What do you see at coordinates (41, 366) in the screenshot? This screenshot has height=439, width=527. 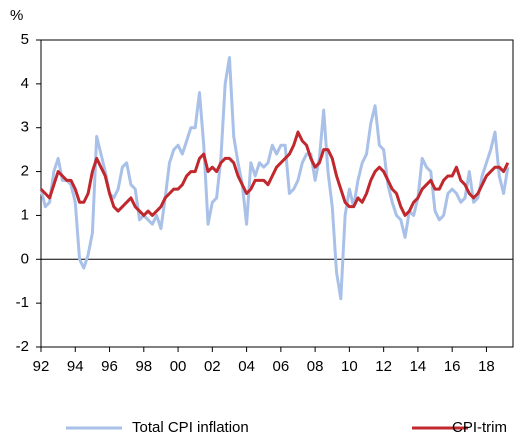 I see `x-tick-label: 92` at bounding box center [41, 366].